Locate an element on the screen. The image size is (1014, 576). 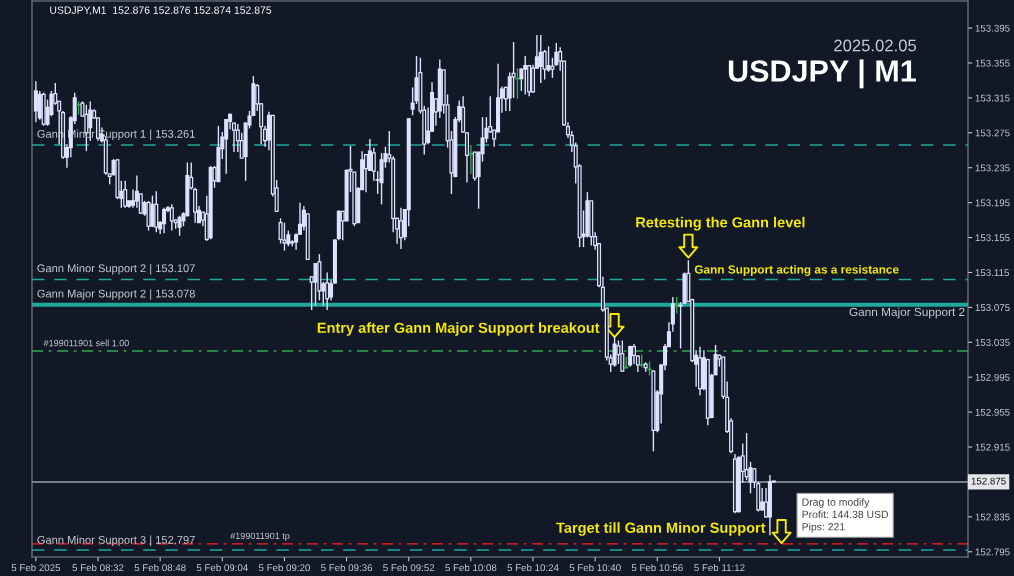
ref-line-label: Gann Minor Support 2 | 153.107 is located at coordinates (116, 269).